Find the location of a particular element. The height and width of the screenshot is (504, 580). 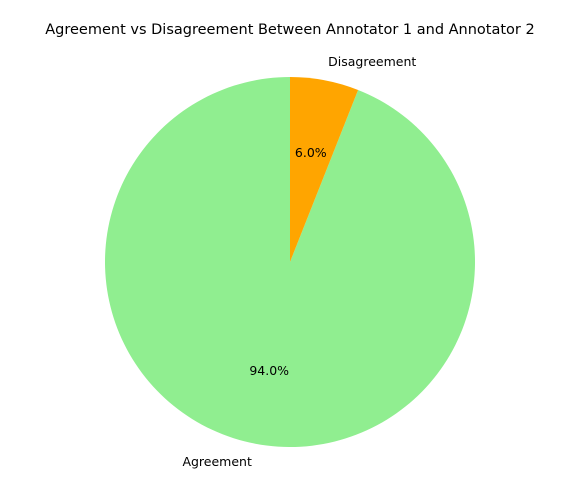

slice-label-agreement: Agreement is located at coordinates (217, 461).